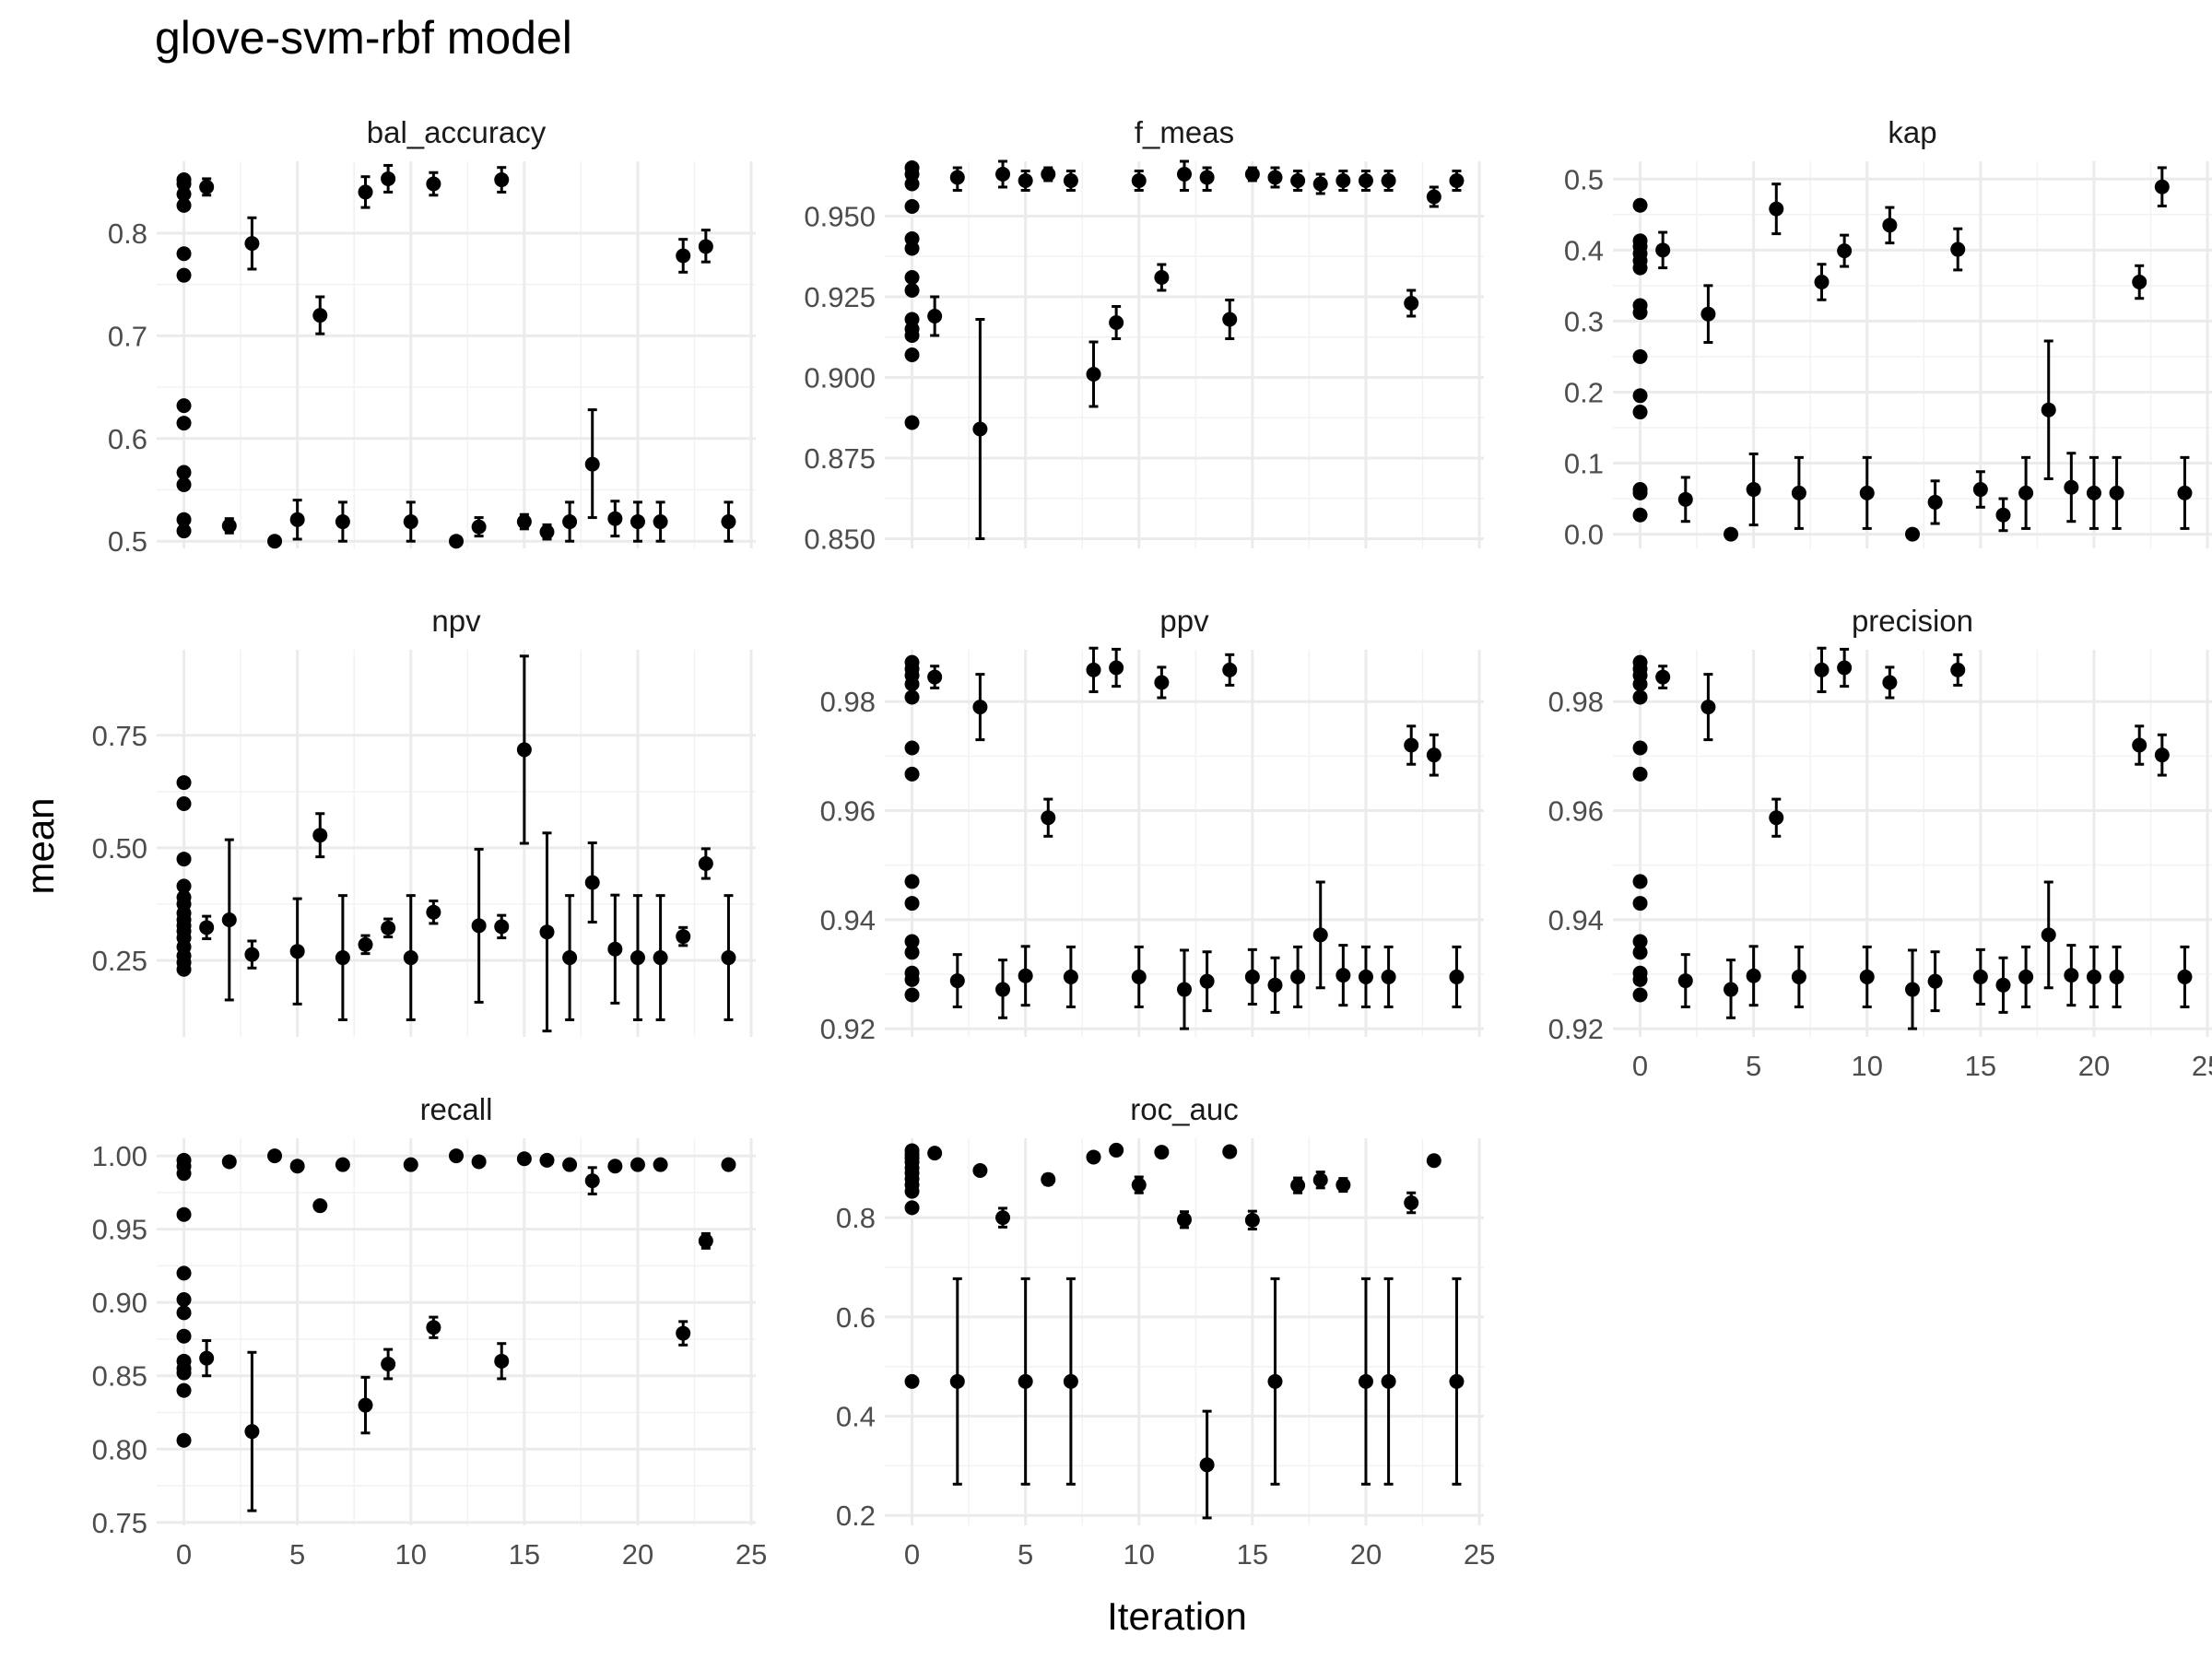  I want to click on panel-strip-label: bal_accuracy, so click(457, 132).